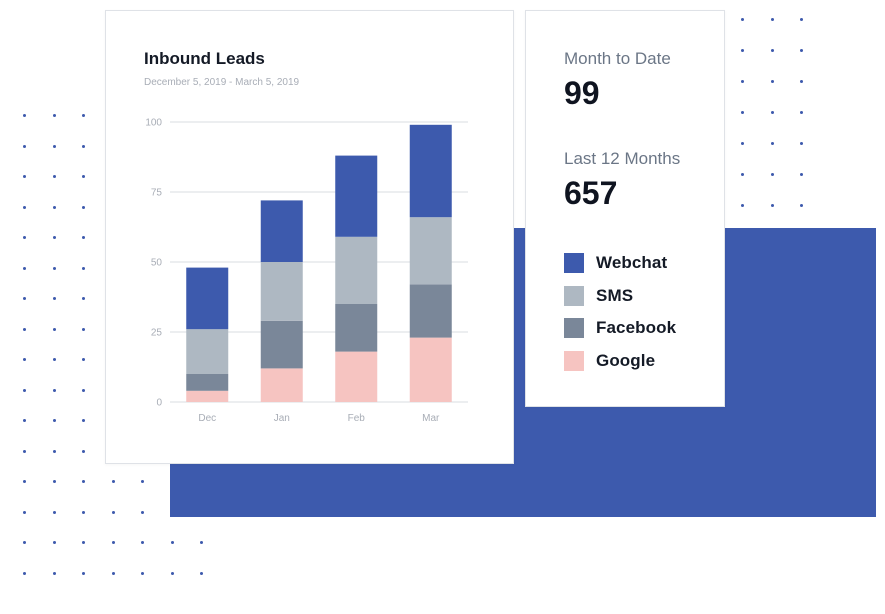  Describe the element at coordinates (157, 193) in the screenshot. I see `y-tick-label: 75` at that location.